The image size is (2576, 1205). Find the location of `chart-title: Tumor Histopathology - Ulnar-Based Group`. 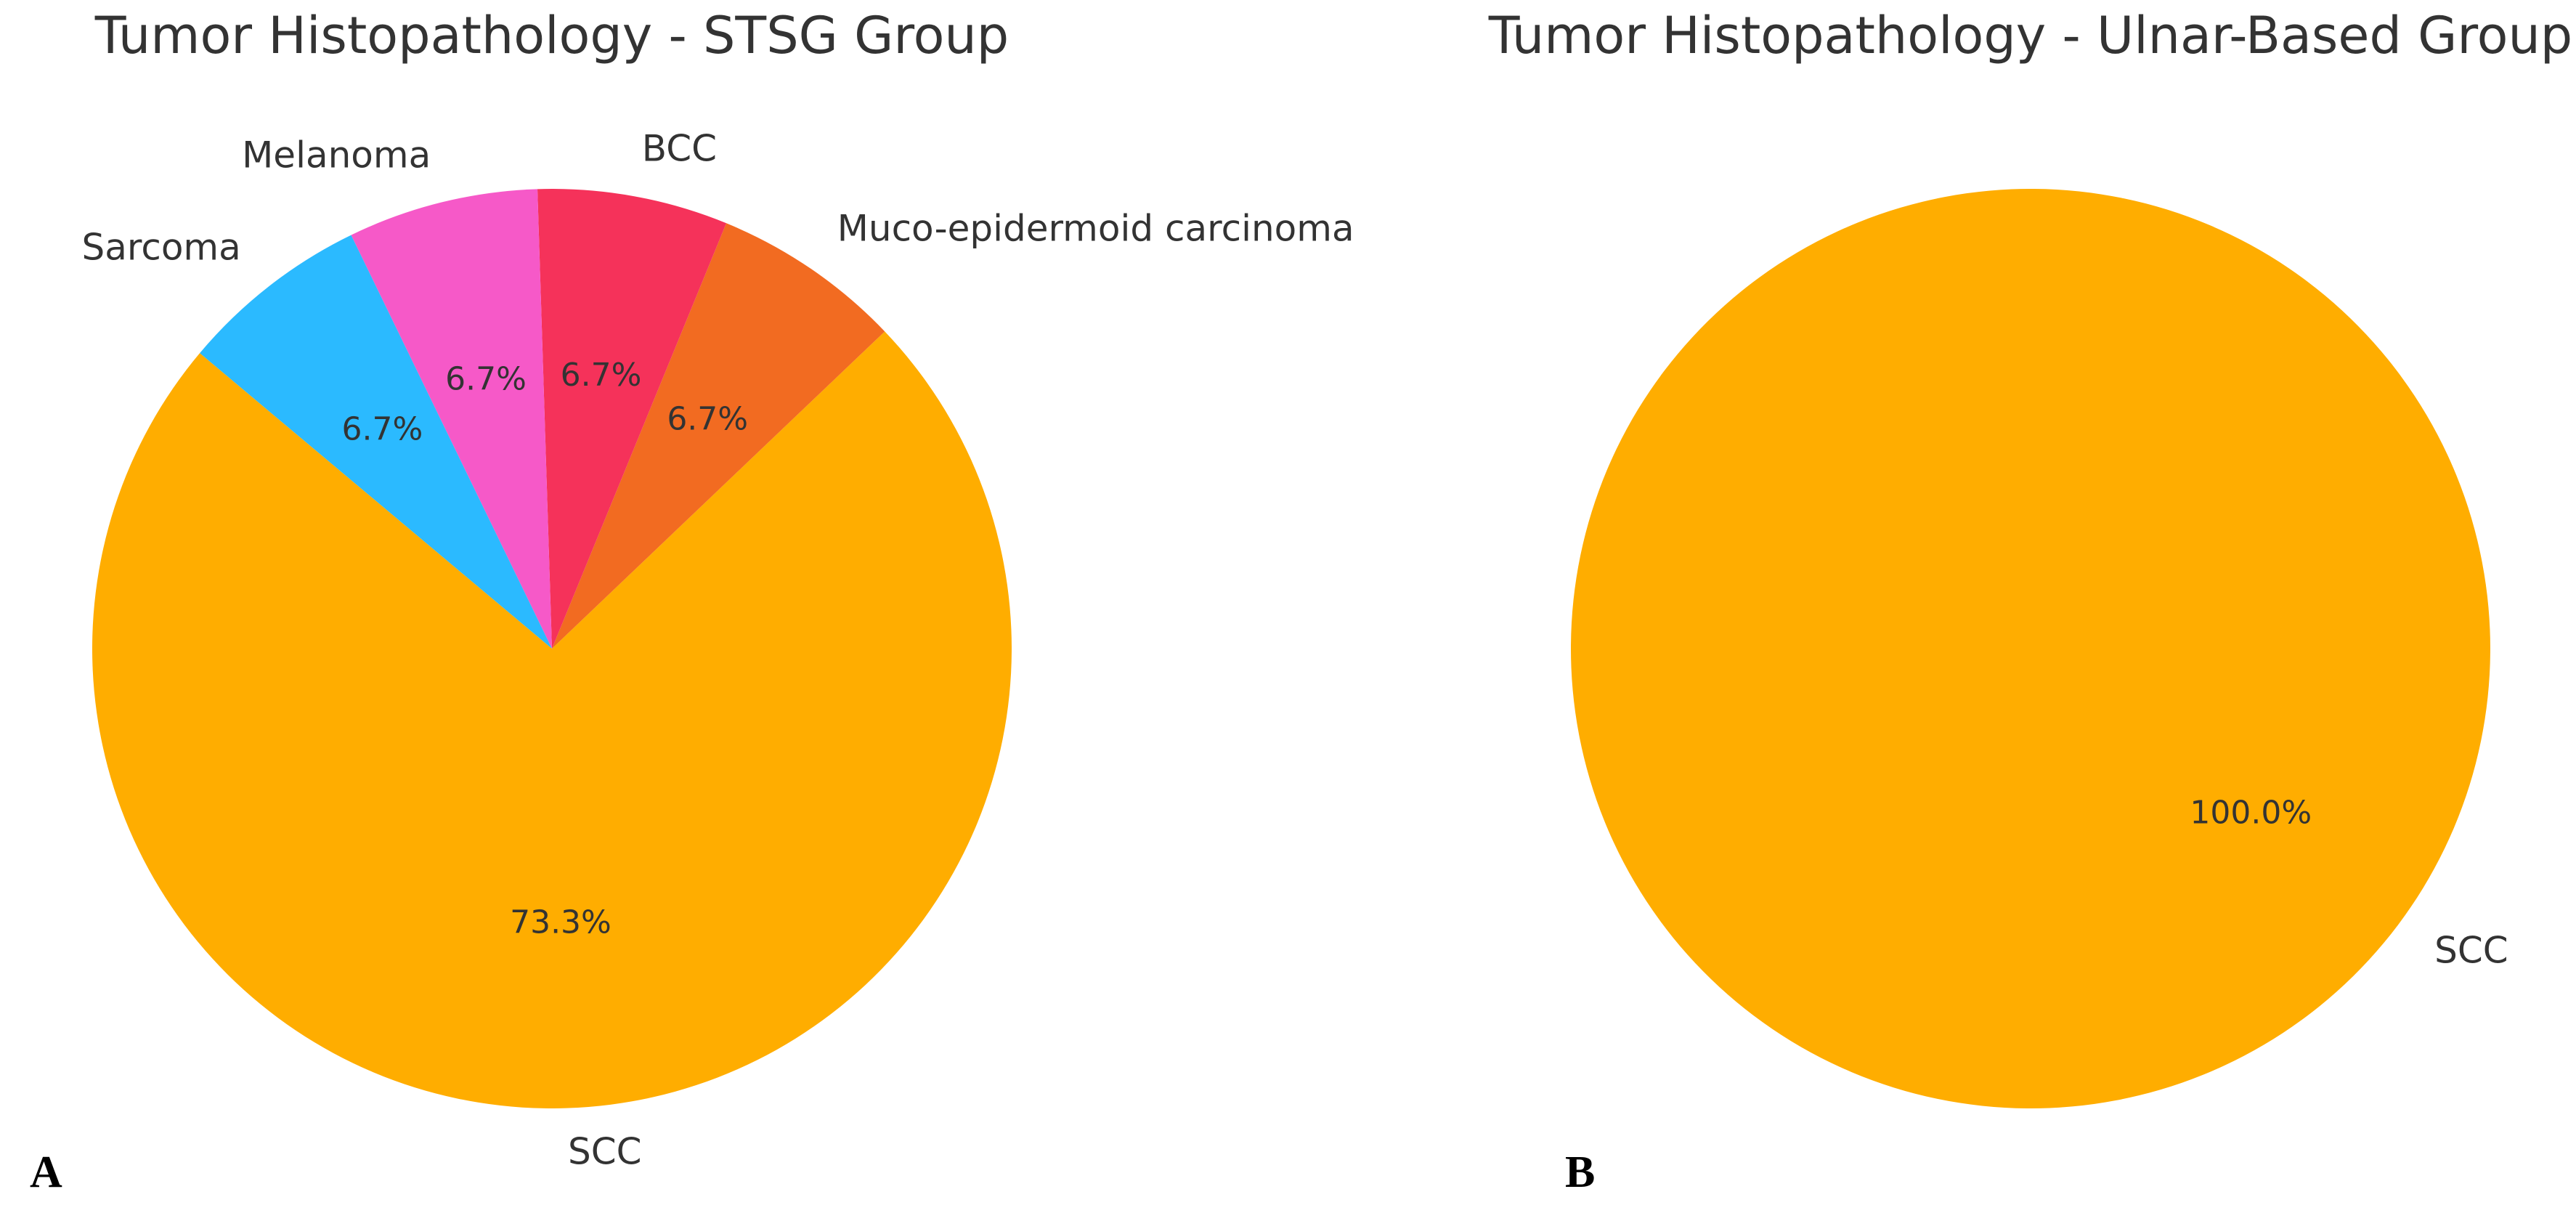

chart-title: Tumor Histopathology - Ulnar-Based Group is located at coordinates (2030, 35).